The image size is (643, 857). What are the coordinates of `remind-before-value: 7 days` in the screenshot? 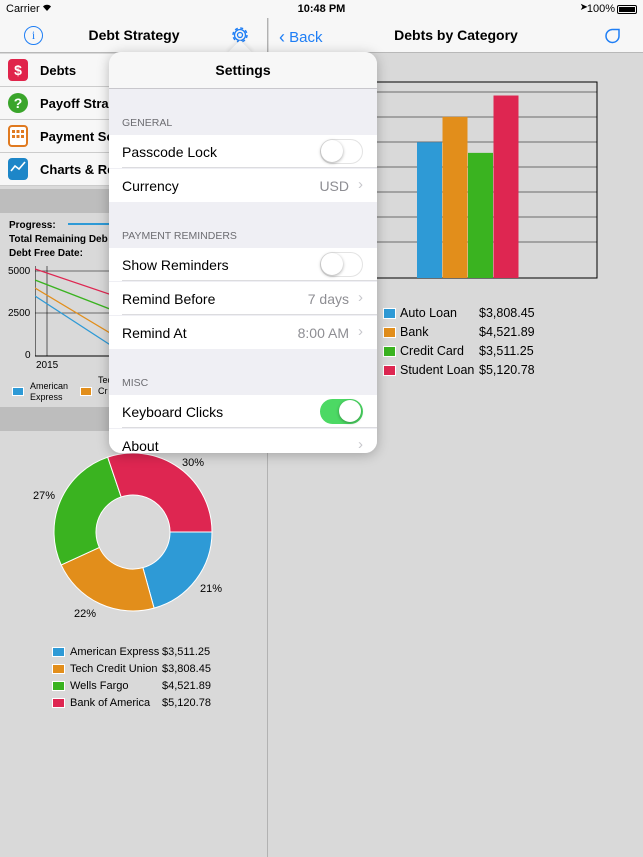 It's located at (328, 299).